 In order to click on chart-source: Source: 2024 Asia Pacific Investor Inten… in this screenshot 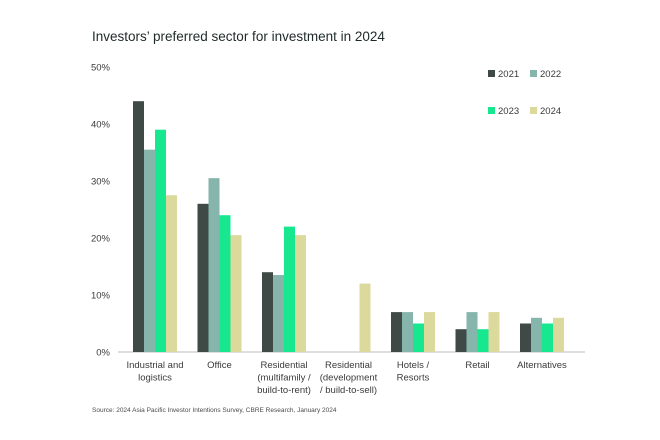, I will do `click(214, 410)`.